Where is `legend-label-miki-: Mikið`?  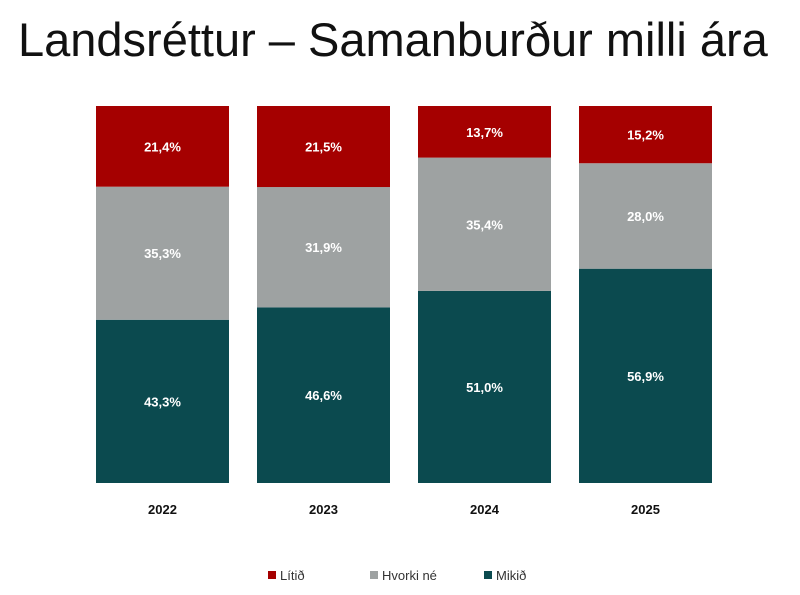 legend-label-miki-: Mikið is located at coordinates (511, 575).